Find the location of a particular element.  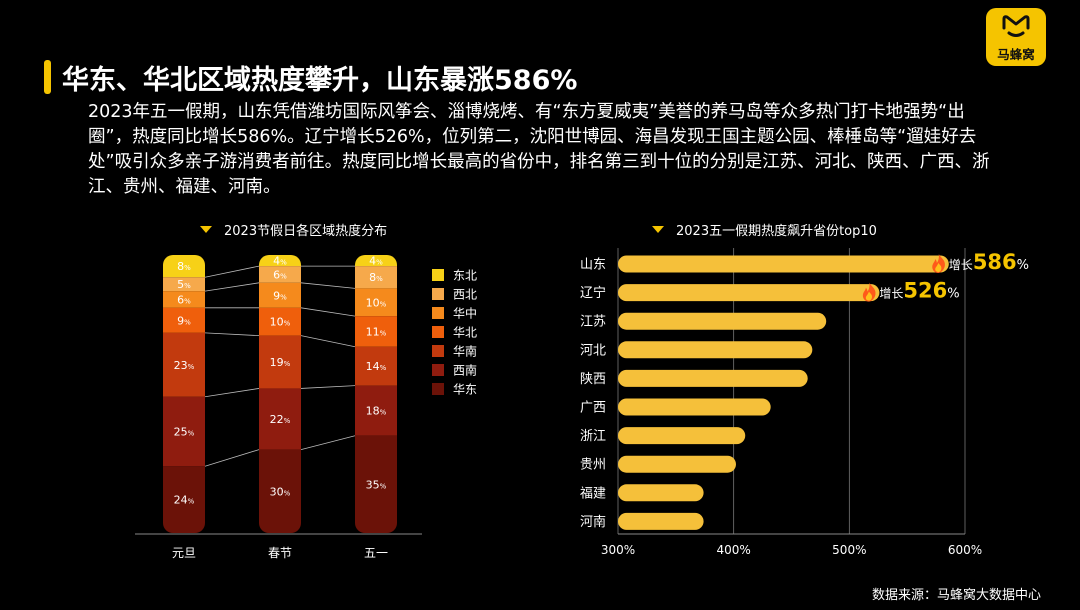

legend-swatch-华北 is located at coordinates (438, 332).